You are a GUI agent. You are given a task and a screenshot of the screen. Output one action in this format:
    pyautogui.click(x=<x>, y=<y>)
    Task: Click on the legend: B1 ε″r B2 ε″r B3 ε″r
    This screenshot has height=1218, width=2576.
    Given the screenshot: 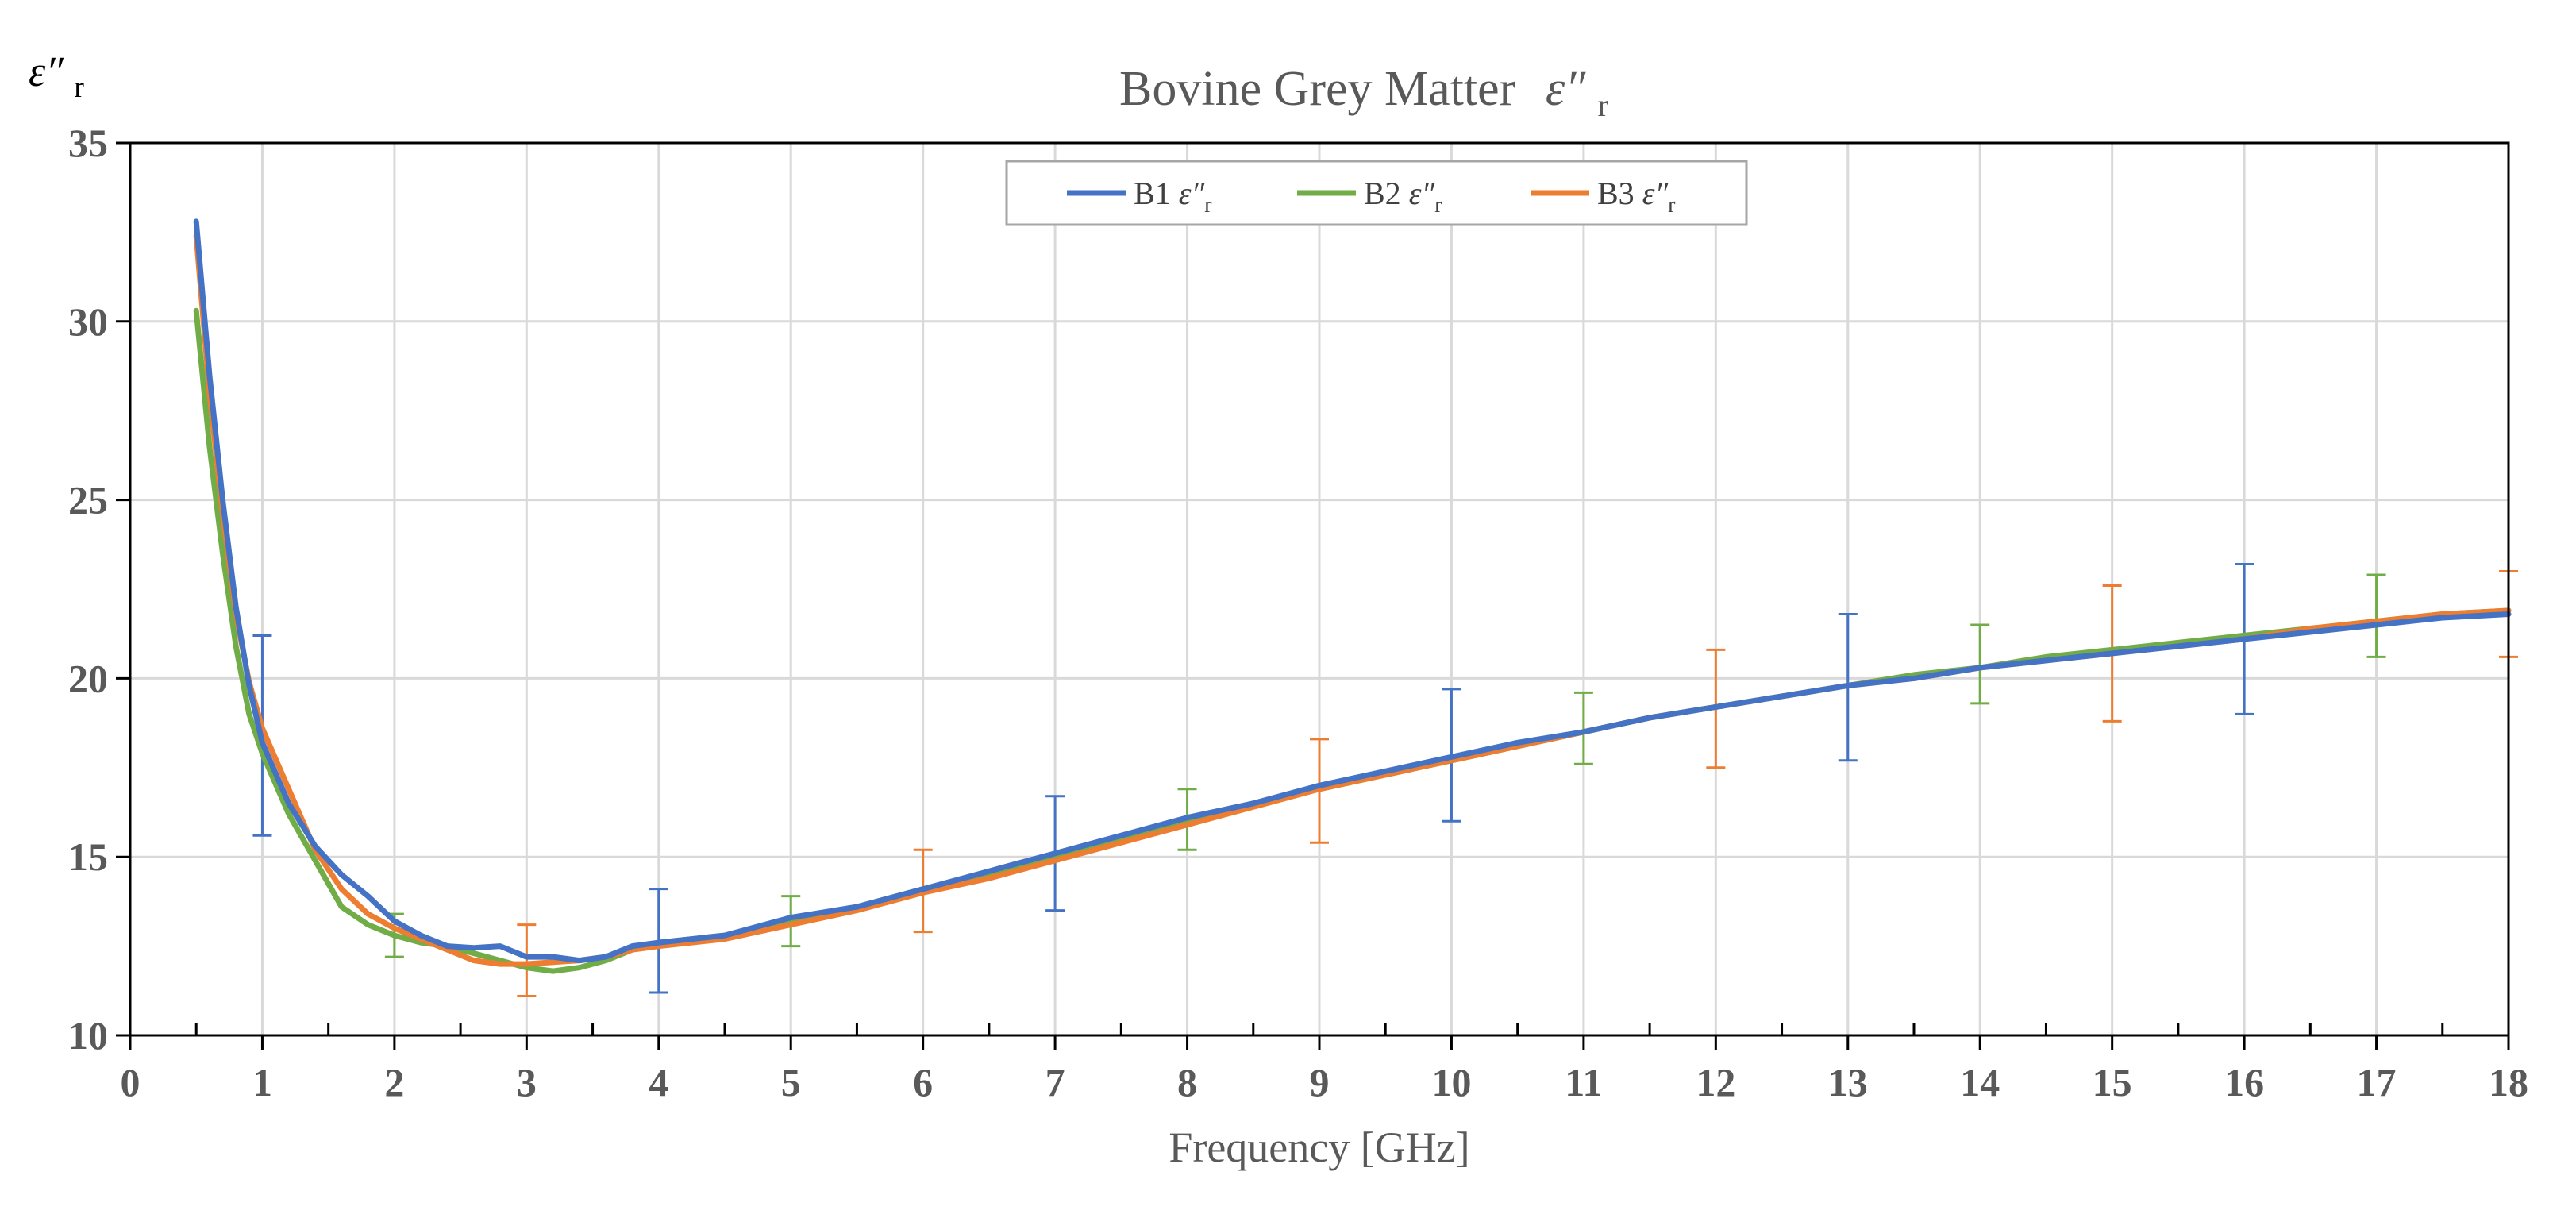 What is the action you would take?
    pyautogui.click(x=1376, y=193)
    